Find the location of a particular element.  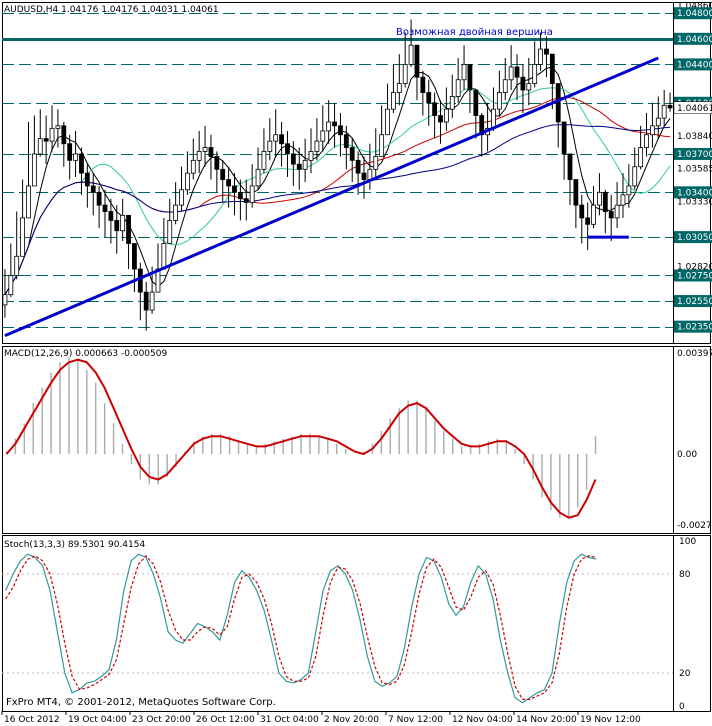

time-tick-label: 26 Oct 12:00 is located at coordinates (225, 720).